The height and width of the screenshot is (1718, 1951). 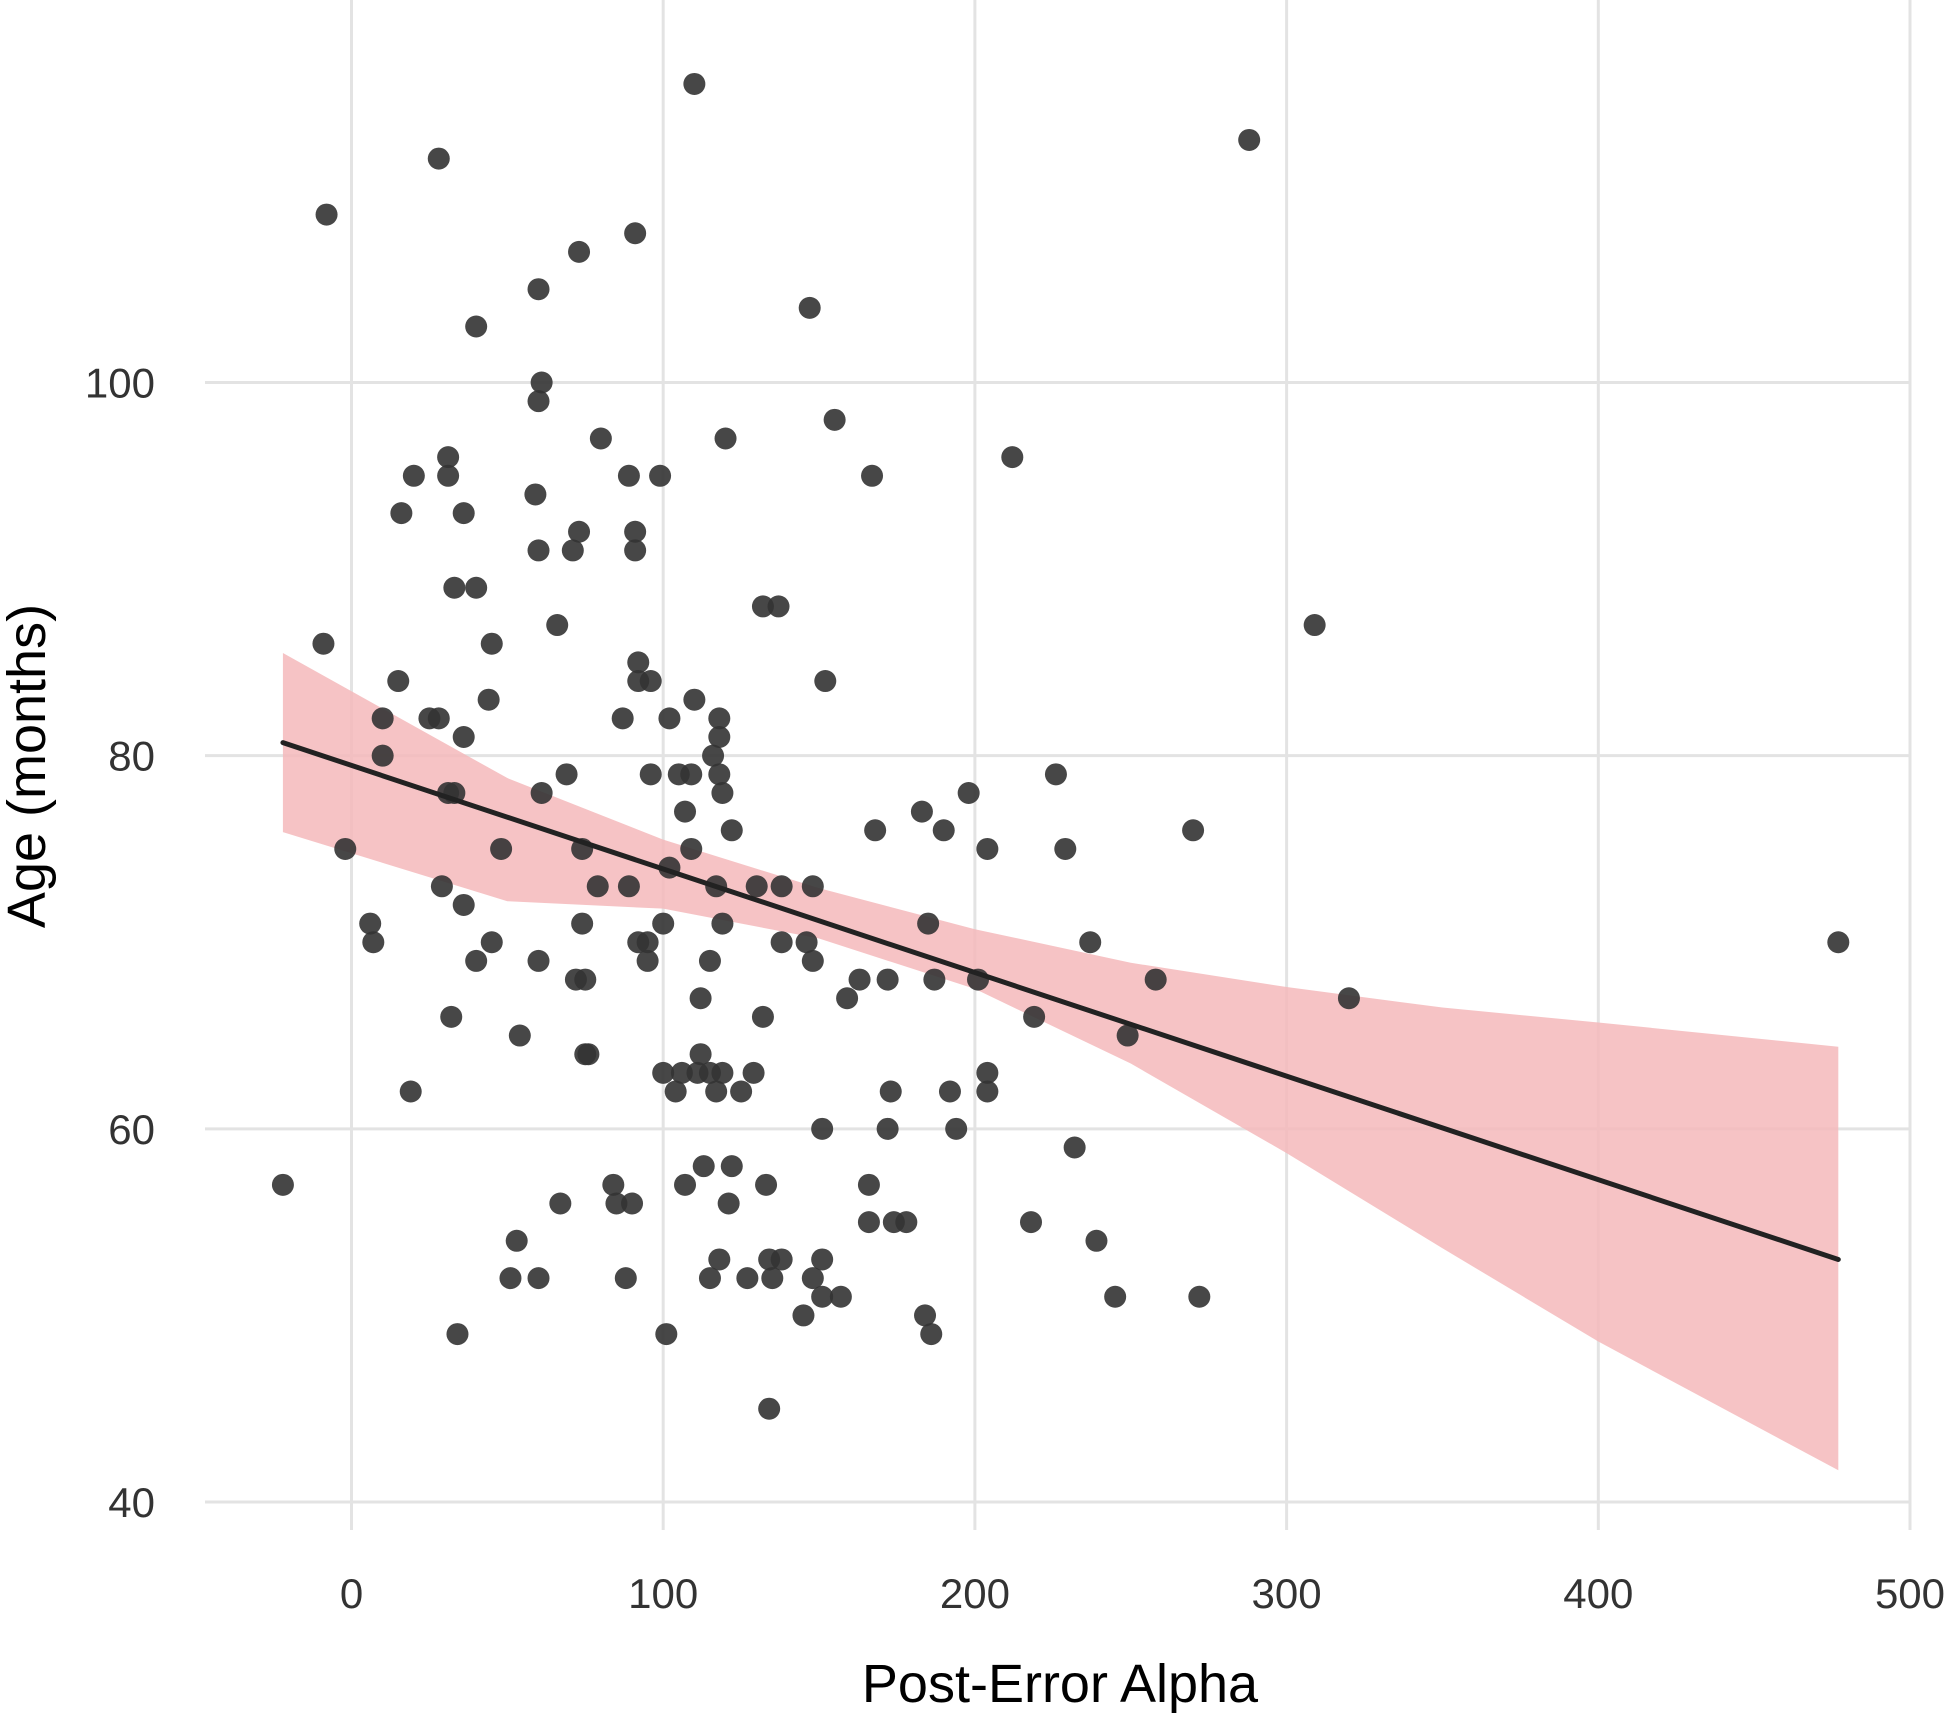 What do you see at coordinates (1142, 1593) in the screenshot?
I see `x-axis-tick-labels: 0 100 200 300 400 500` at bounding box center [1142, 1593].